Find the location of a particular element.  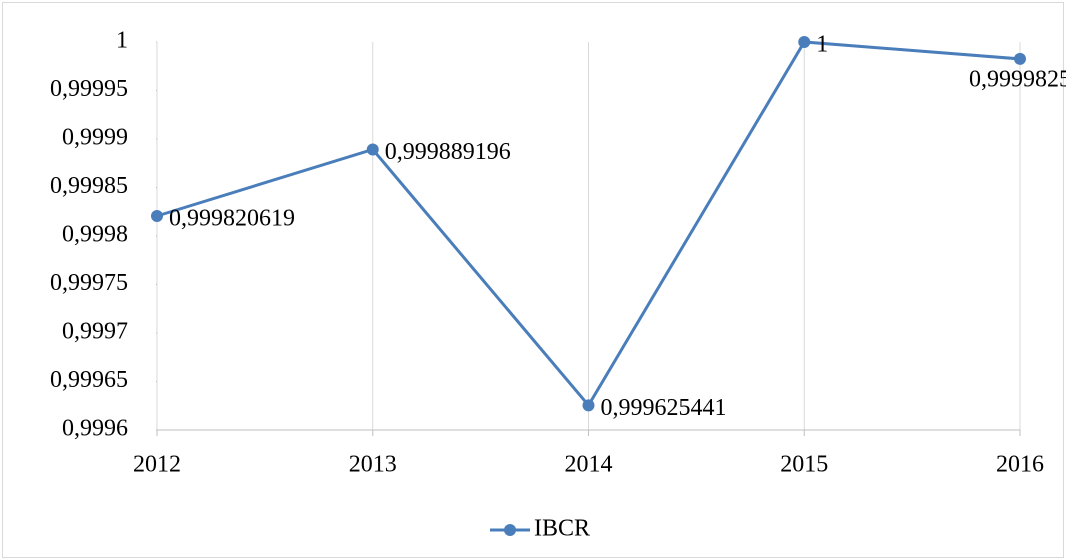

y-tick-label: 0,99985 is located at coordinates (89, 186).